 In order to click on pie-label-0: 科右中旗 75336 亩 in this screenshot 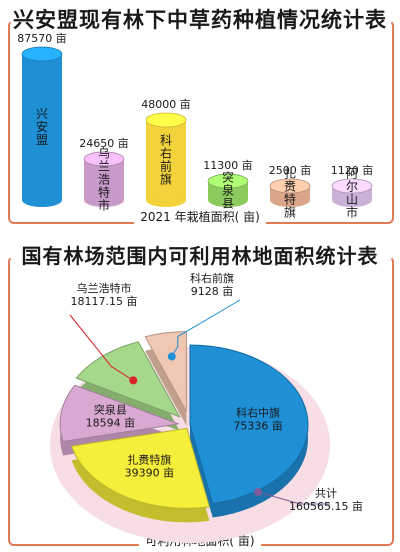, I will do `click(258, 419)`.